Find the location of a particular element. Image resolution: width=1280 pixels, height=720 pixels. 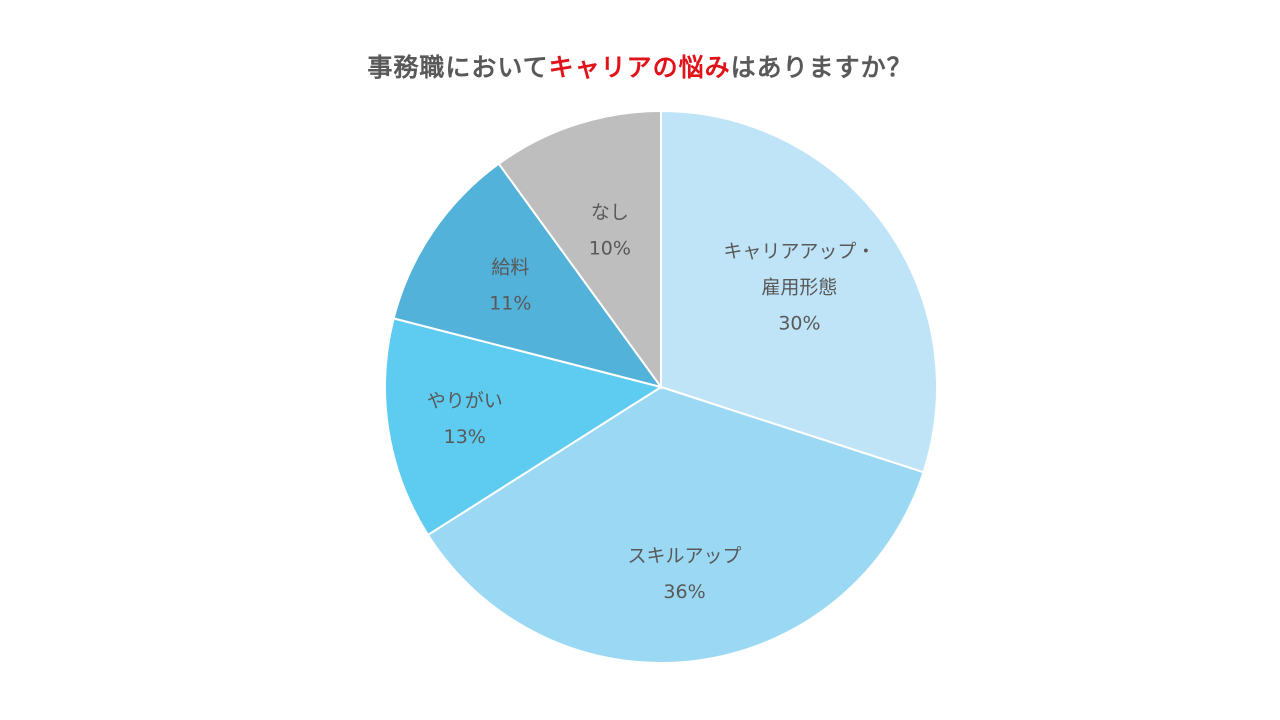

slice-value-label: 36% is located at coordinates (684, 592).